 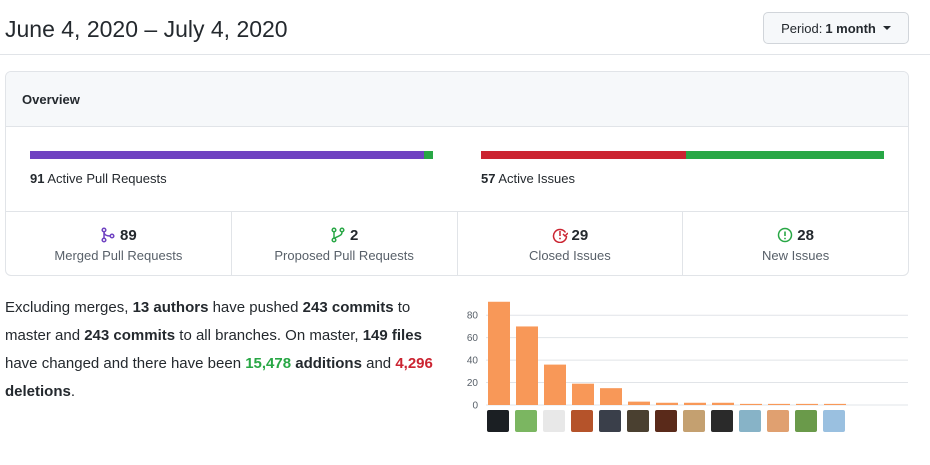 I want to click on overview-header: Overview, so click(x=457, y=99).